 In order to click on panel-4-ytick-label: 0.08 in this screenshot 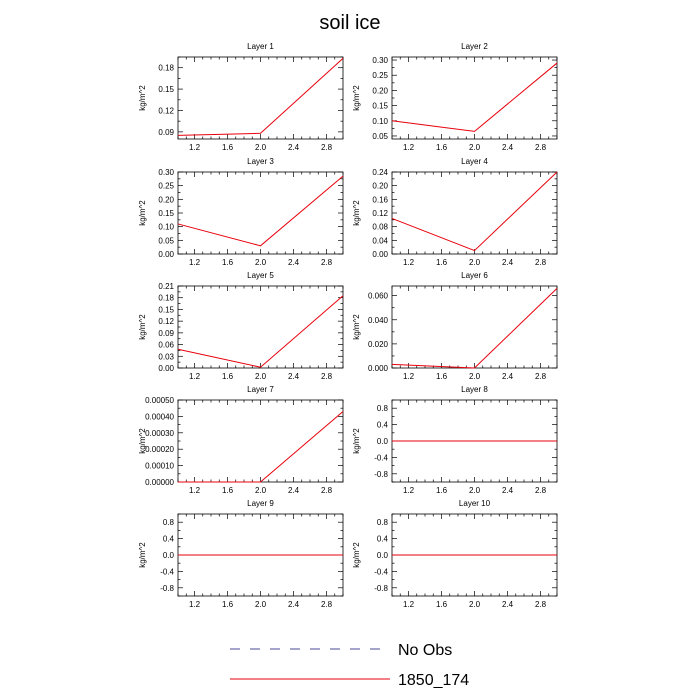, I will do `click(380, 227)`.